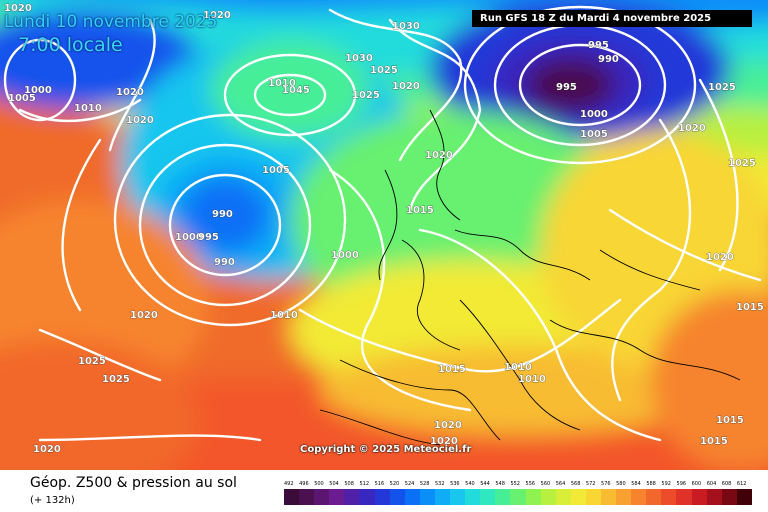  I want to click on legend-label: 584, so click(636, 484).